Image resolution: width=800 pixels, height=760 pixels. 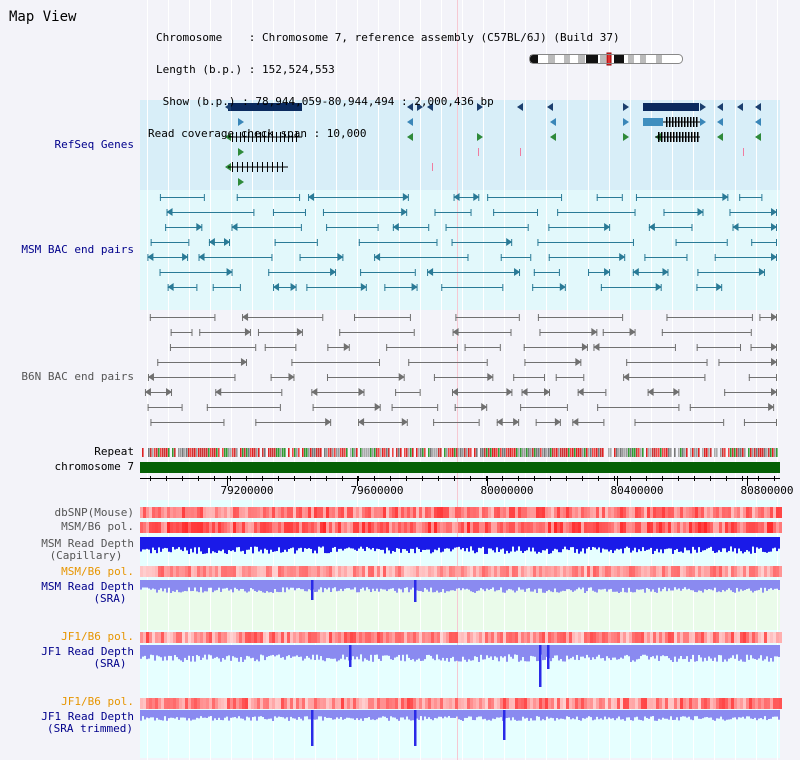 What do you see at coordinates (460, 369) in the screenshot?
I see `b6n-bac-end-pairs-track` at bounding box center [460, 369].